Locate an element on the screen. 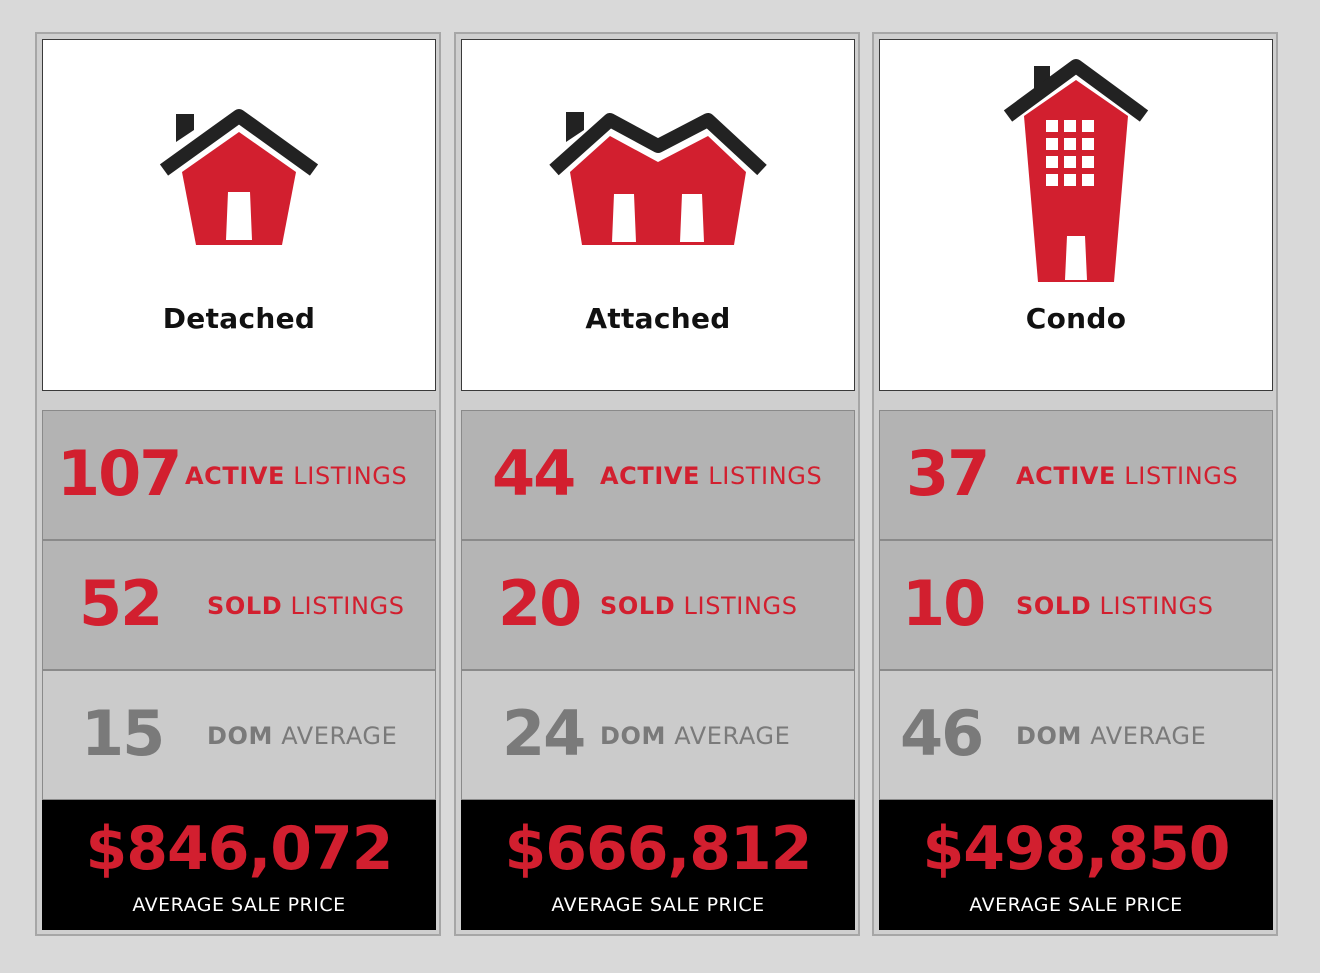 This screenshot has width=1320, height=973. condo-title: Condo is located at coordinates (1076, 318).